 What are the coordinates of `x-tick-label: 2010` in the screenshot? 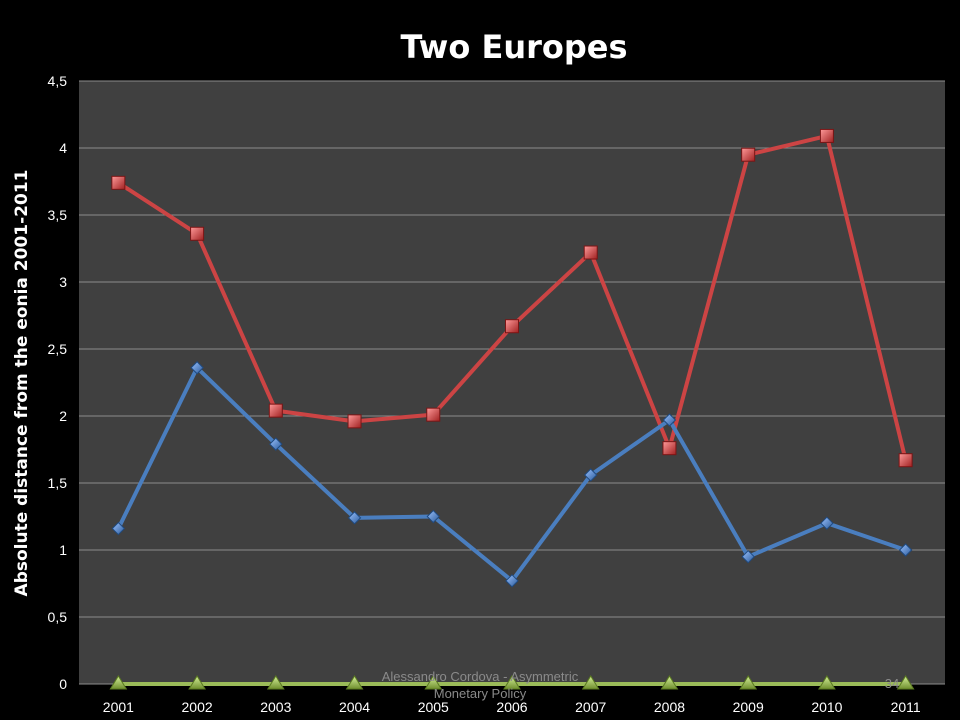 It's located at (826, 707).